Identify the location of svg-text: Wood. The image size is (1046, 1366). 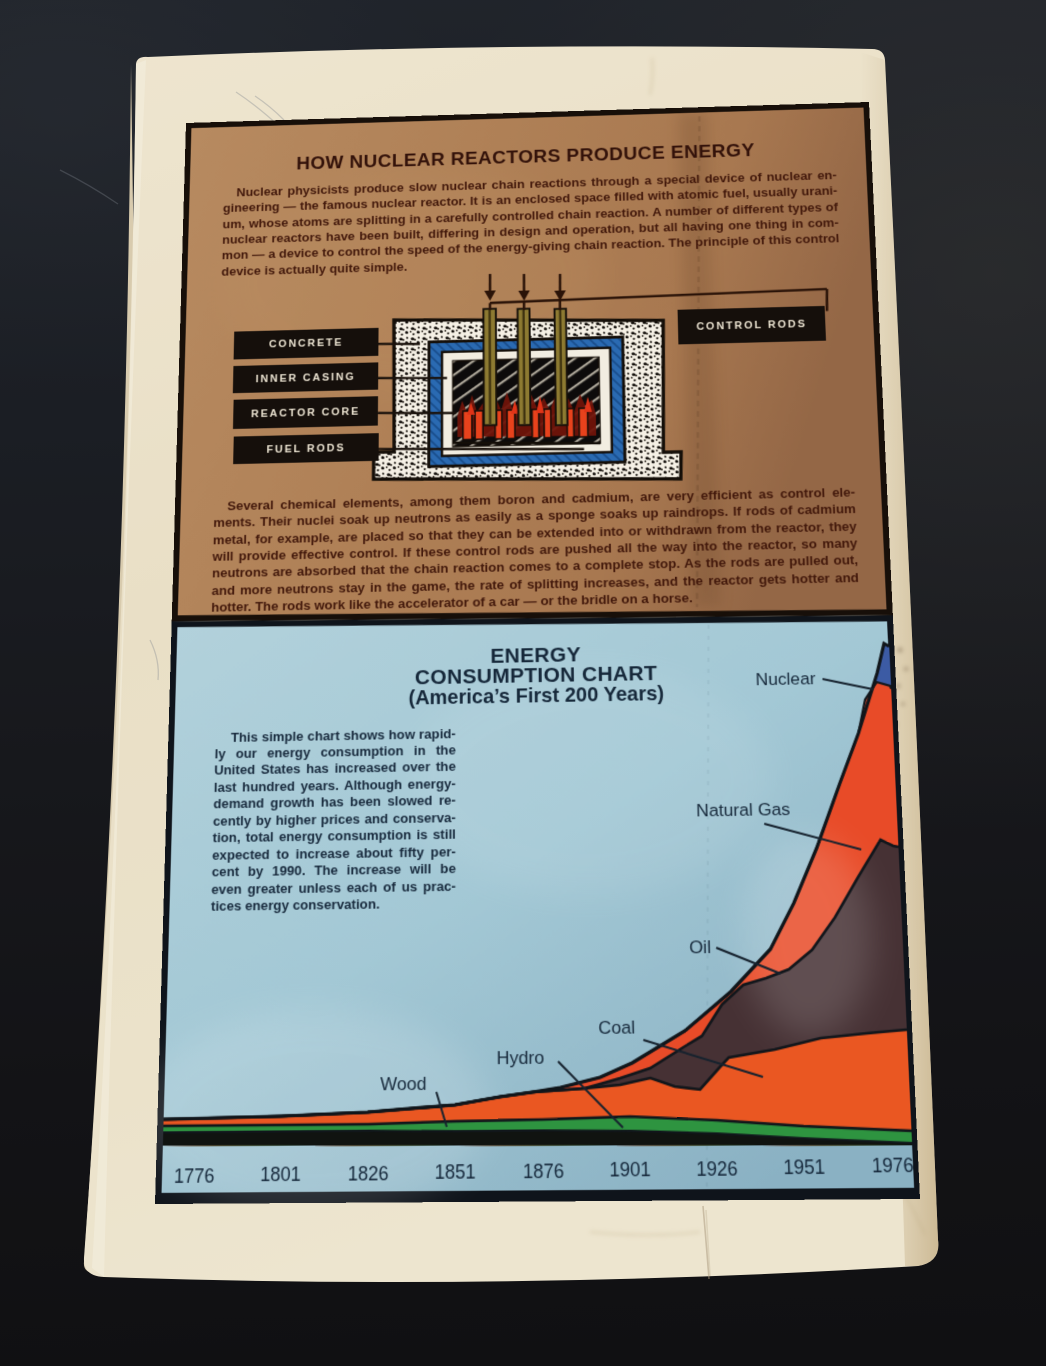
(403, 1084).